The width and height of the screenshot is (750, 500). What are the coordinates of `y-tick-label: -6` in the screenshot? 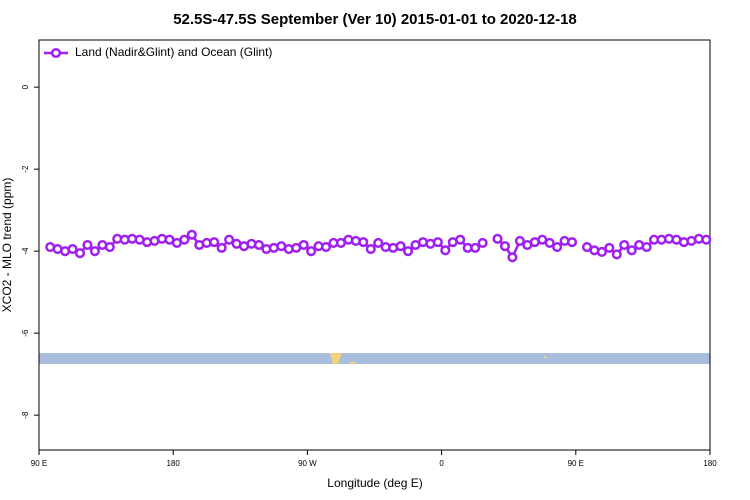 It's located at (25, 333).